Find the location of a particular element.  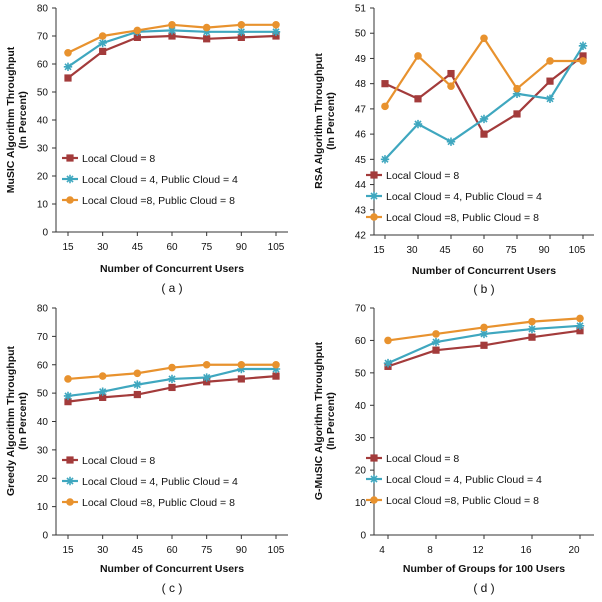

chart-2-xtick-label: 105 is located at coordinates (276, 550).